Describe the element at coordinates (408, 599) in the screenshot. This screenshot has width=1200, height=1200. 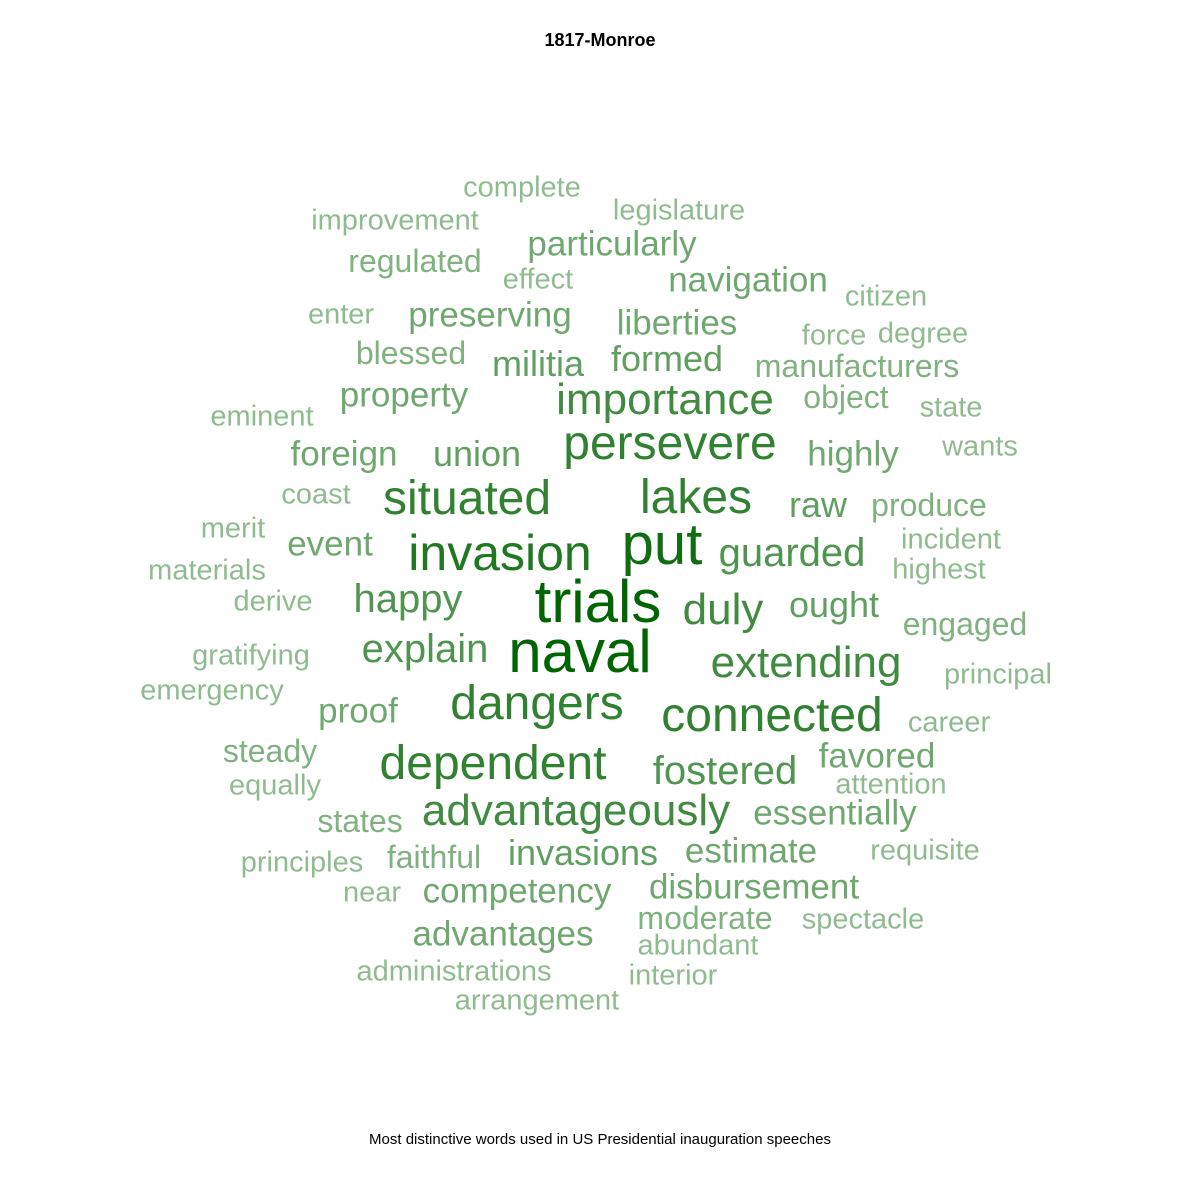
I see `word-happy: happy` at that location.